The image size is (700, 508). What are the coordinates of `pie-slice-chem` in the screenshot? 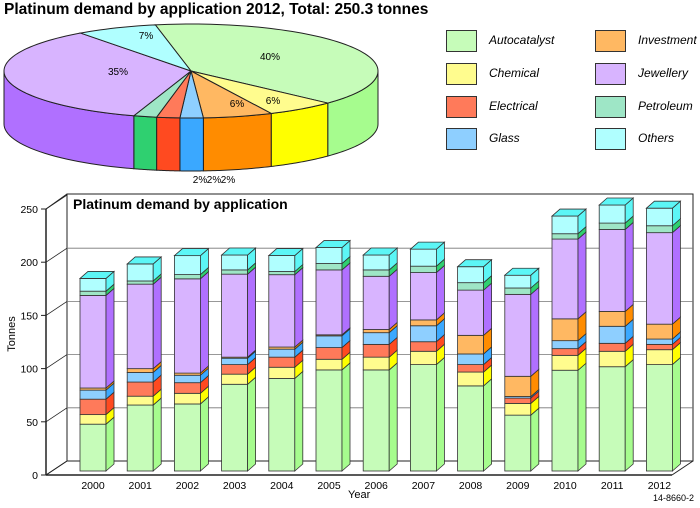 It's located at (259, 92).